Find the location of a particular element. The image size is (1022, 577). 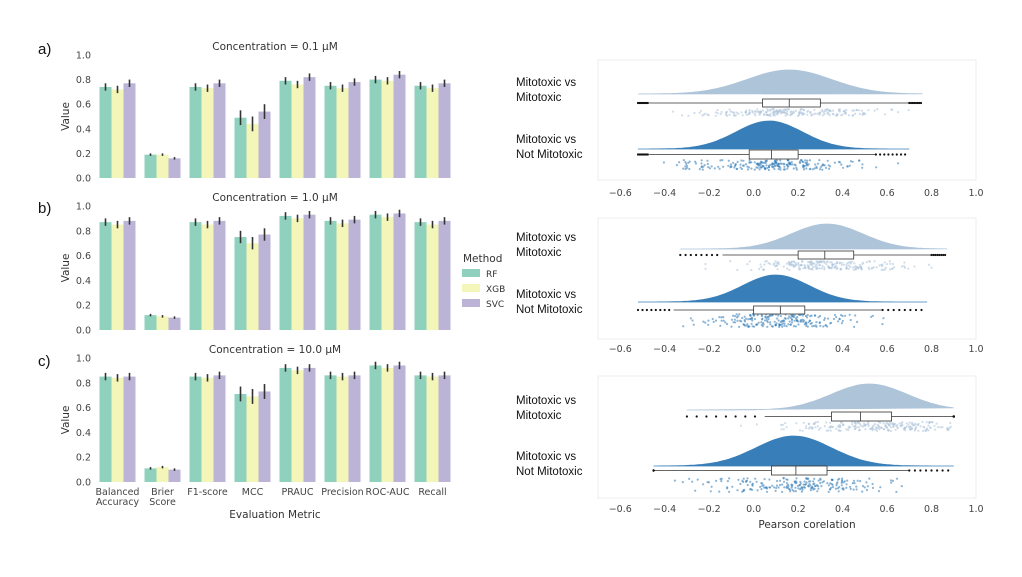

x-tick-label-roc-auc: ROC-AUC is located at coordinates (387, 492).